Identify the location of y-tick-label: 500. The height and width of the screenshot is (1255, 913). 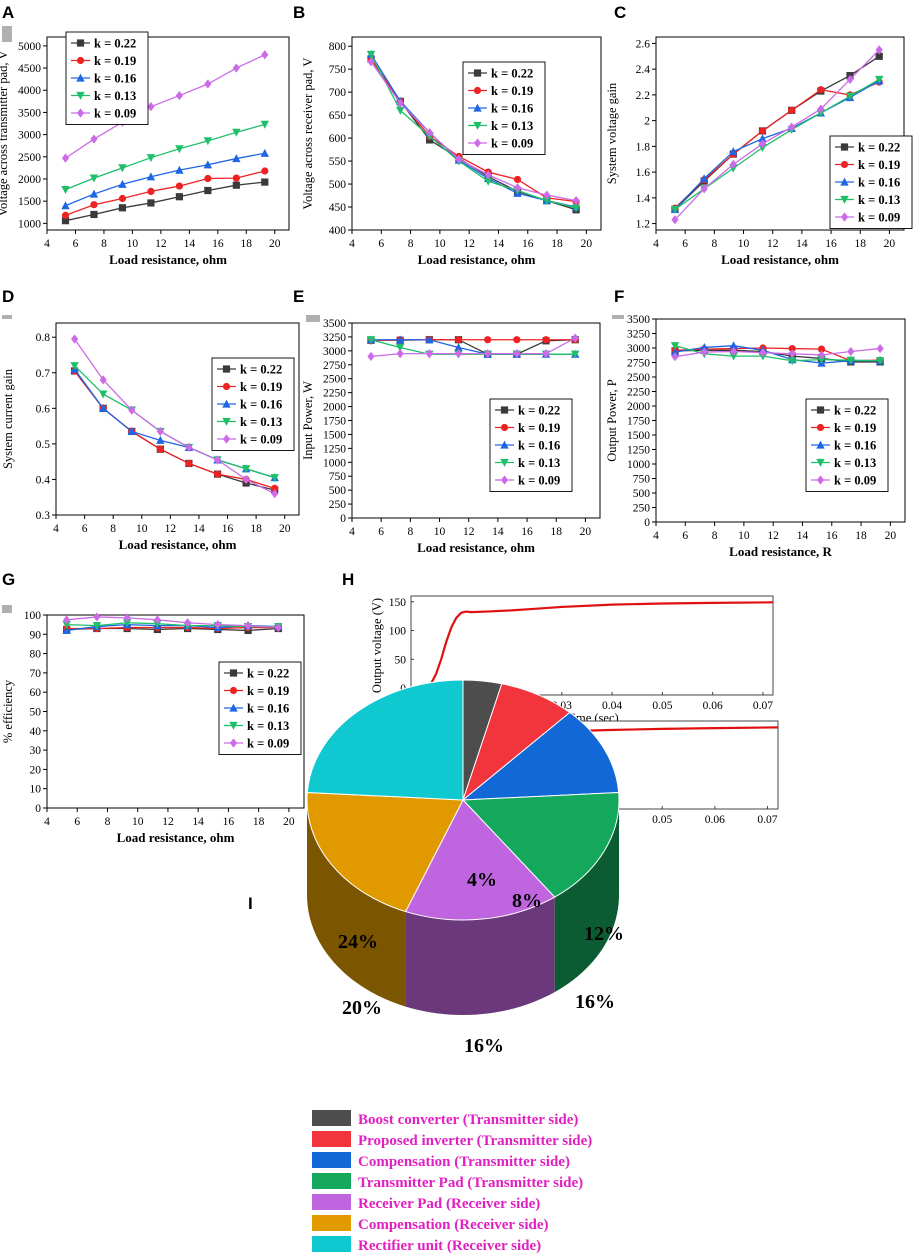
(338, 491).